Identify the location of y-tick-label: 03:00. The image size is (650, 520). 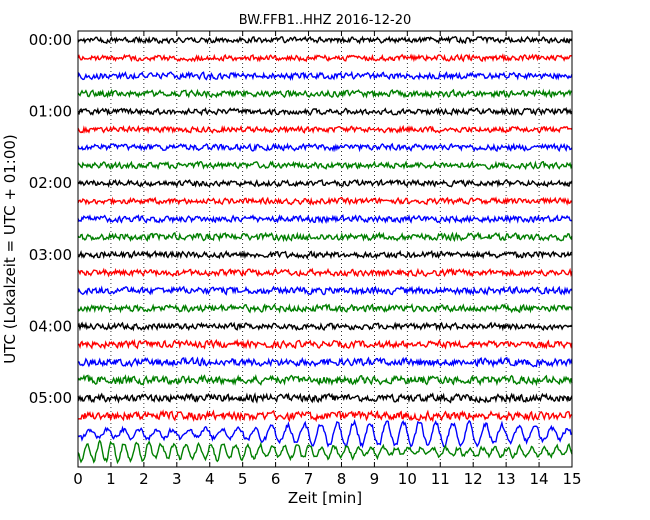
(50, 255).